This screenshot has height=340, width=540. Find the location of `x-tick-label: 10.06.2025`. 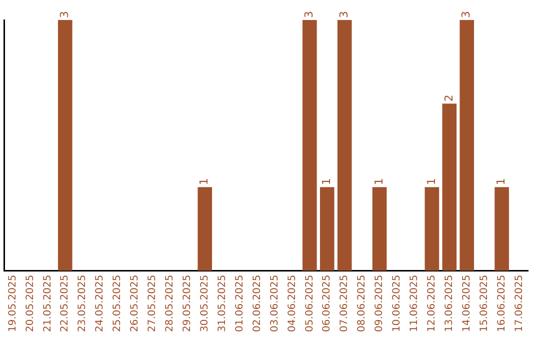

x-tick-label: 10.06.2025 is located at coordinates (397, 303).